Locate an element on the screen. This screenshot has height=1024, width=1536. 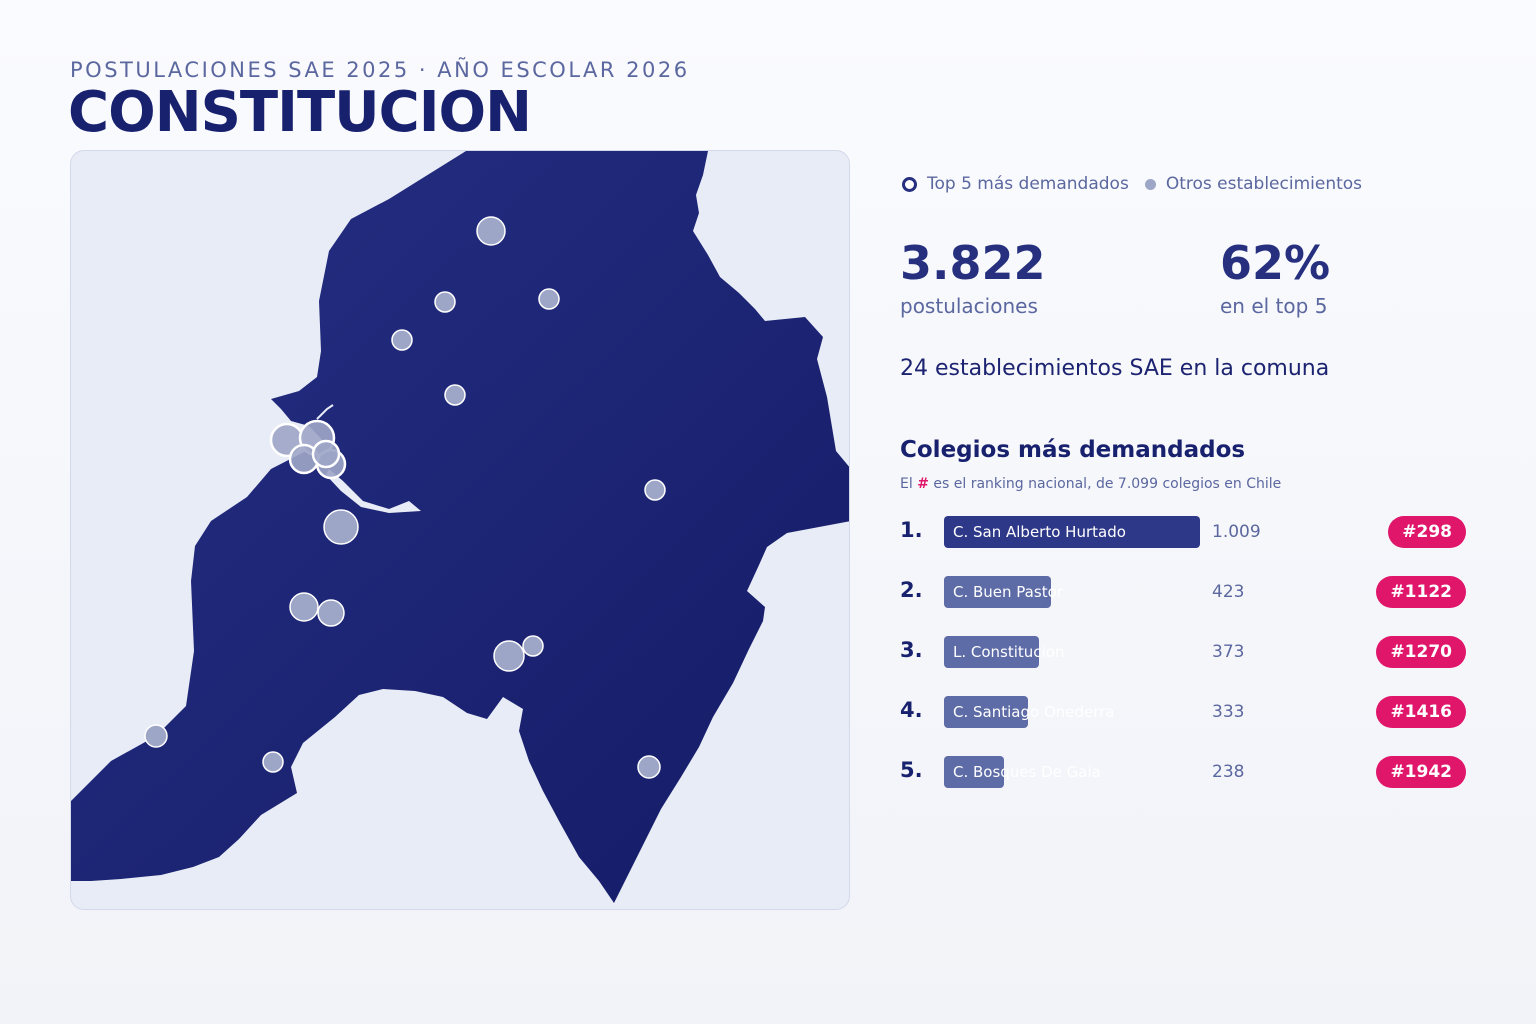
school-name: C. Bosques De Gaia is located at coordinates (1027, 772).